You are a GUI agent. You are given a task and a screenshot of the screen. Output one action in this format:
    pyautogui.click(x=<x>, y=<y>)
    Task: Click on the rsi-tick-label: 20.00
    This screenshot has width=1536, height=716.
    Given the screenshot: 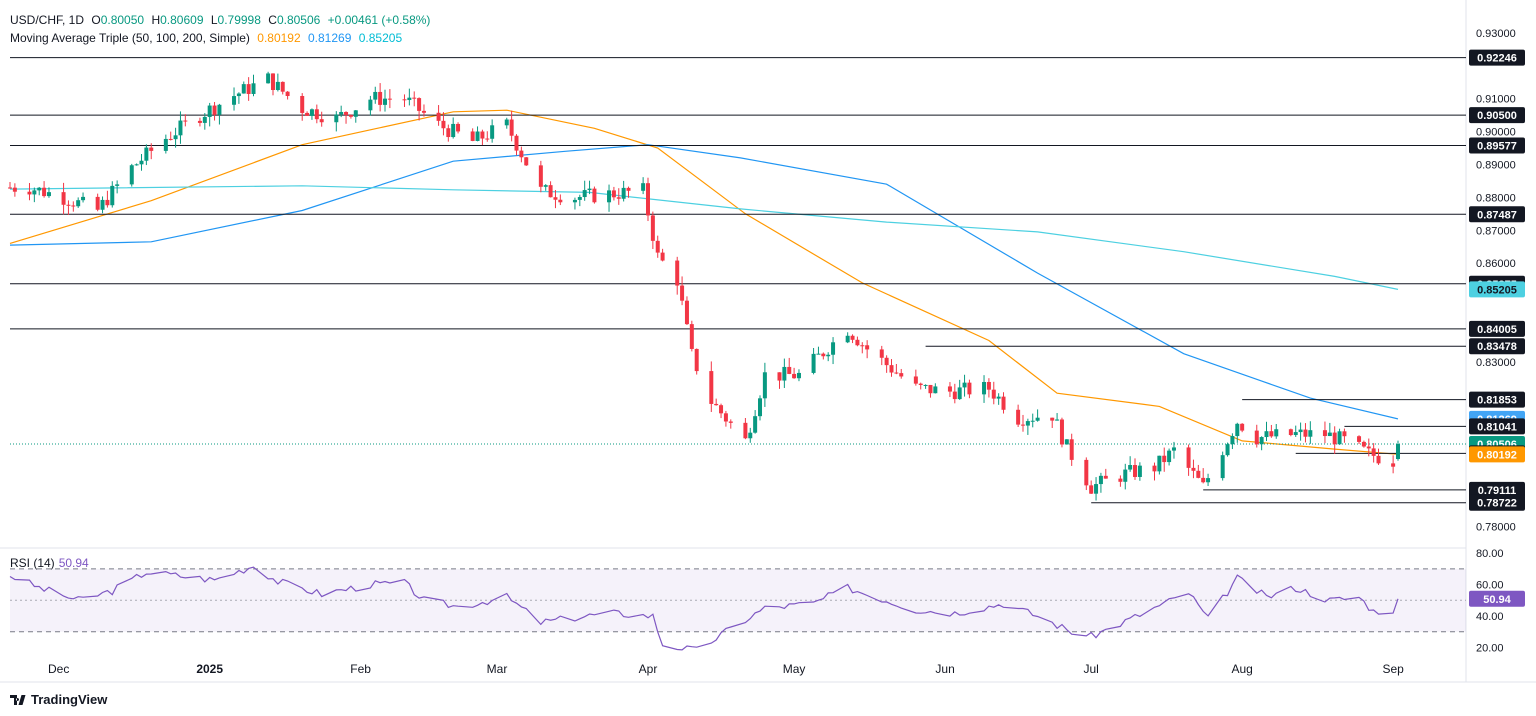 What is the action you would take?
    pyautogui.click(x=1490, y=648)
    